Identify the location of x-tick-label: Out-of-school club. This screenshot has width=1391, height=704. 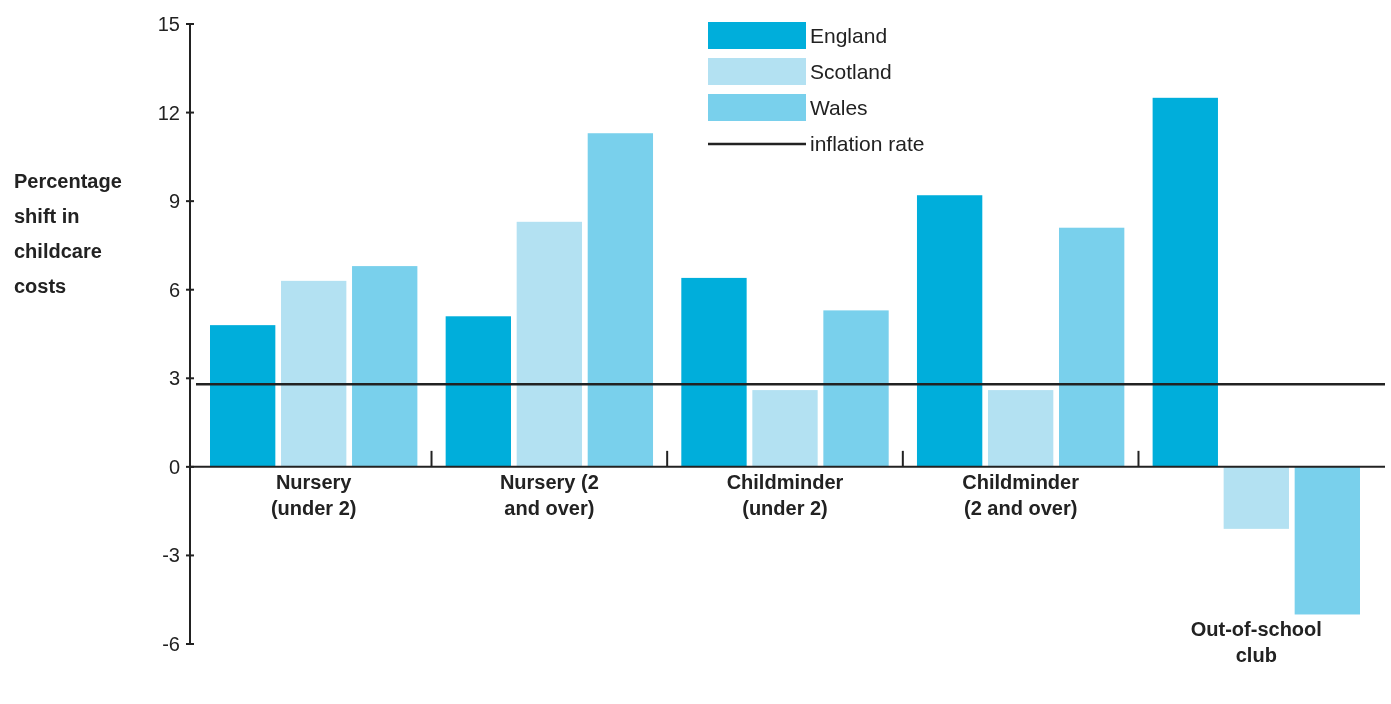
(1256, 642).